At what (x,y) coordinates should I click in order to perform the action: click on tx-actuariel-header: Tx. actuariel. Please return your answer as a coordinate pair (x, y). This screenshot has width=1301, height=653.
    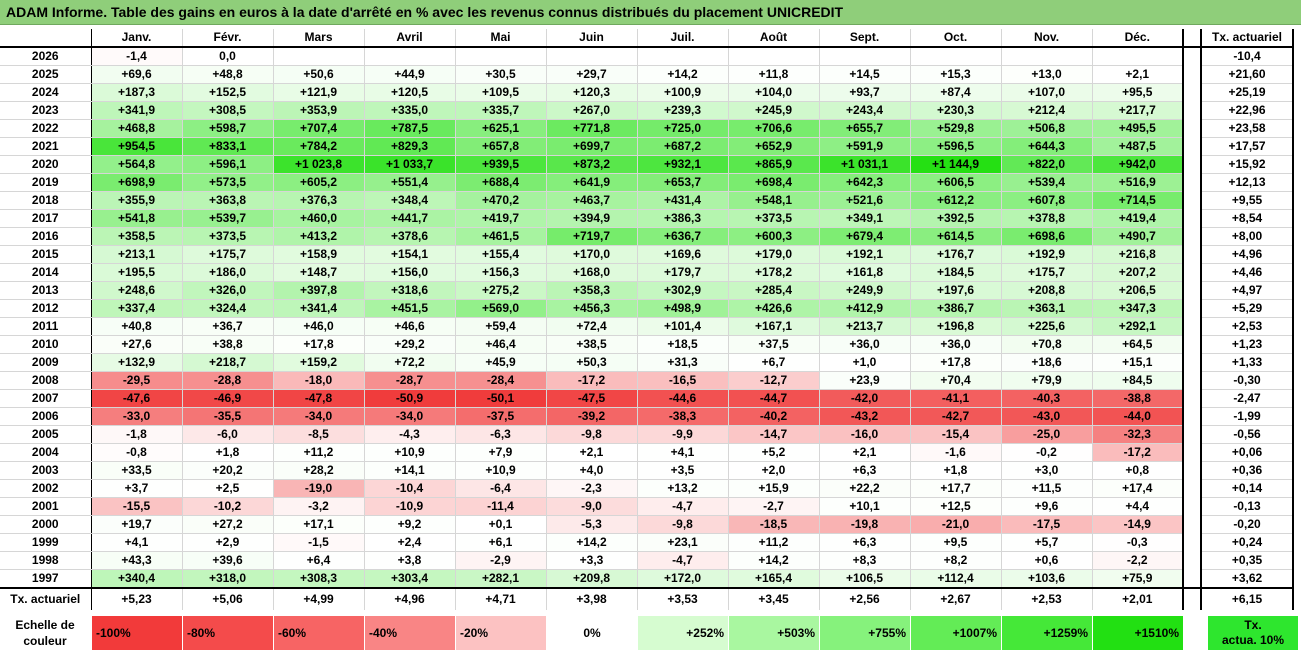
    Looking at the image, I should click on (1247, 38).